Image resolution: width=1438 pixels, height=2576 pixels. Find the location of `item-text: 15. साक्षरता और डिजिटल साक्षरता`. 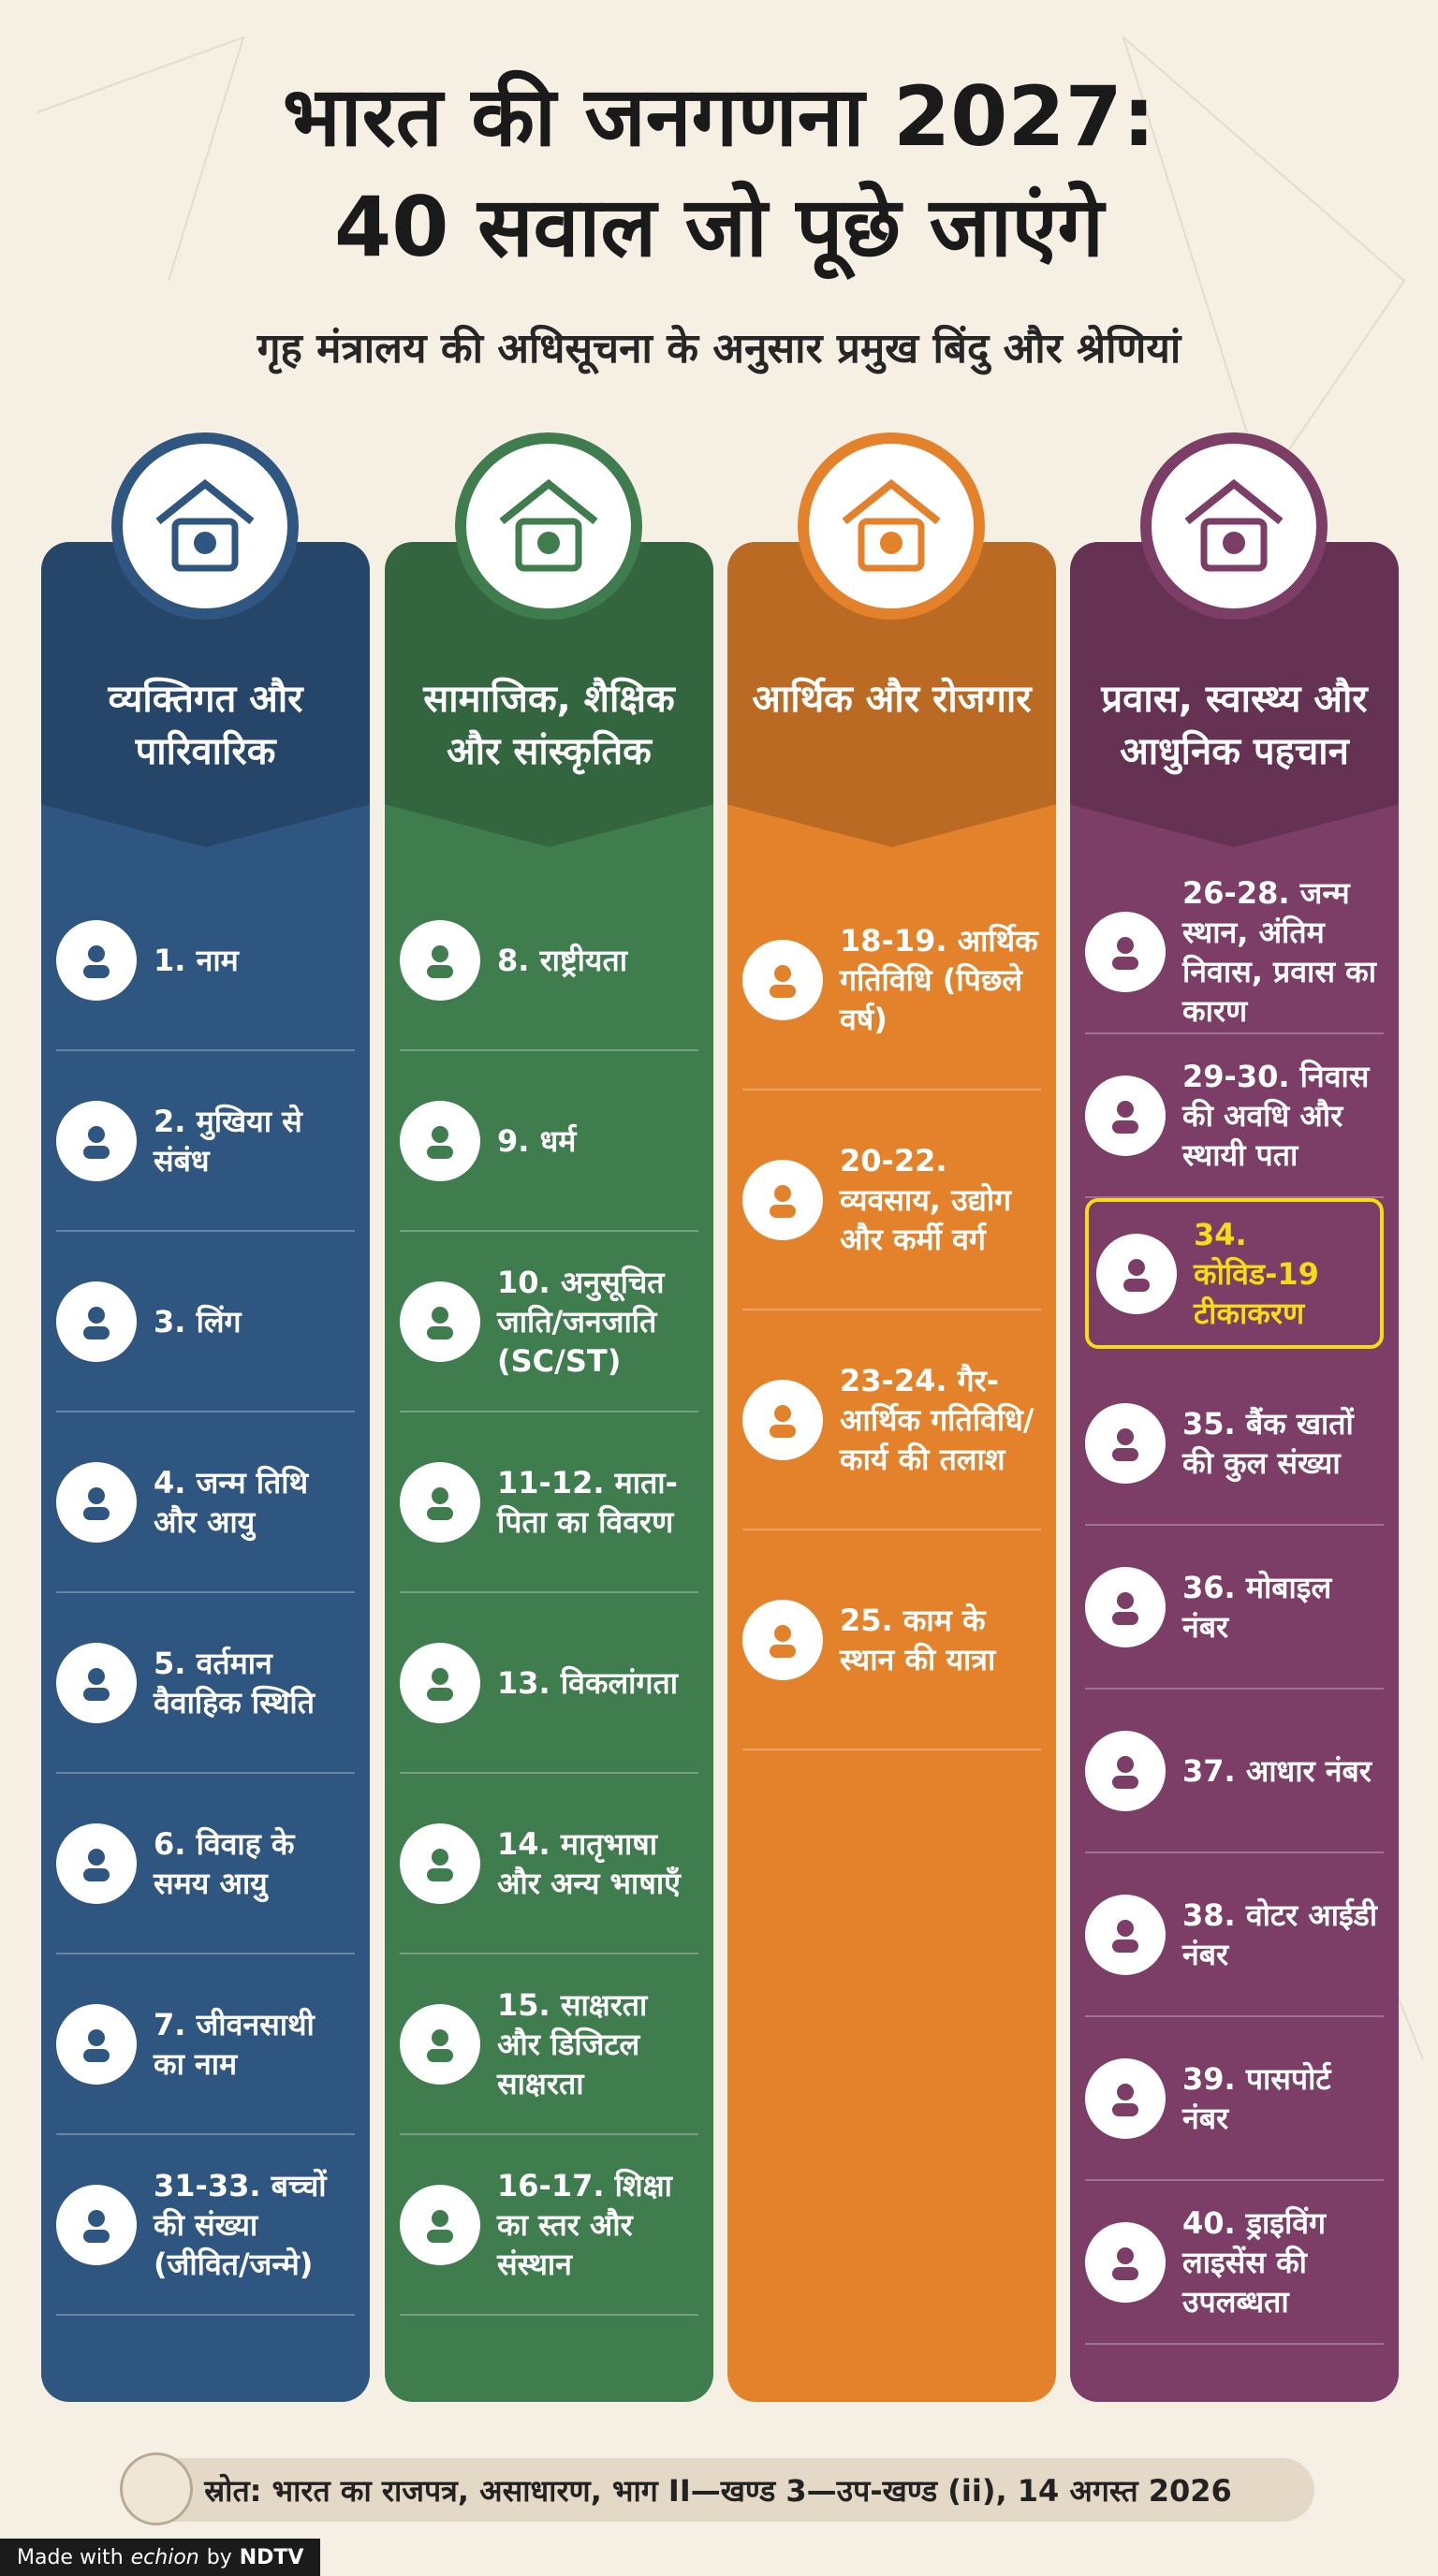

item-text: 15. साक्षरता और डिजिटल साक्षरता is located at coordinates (572, 2043).